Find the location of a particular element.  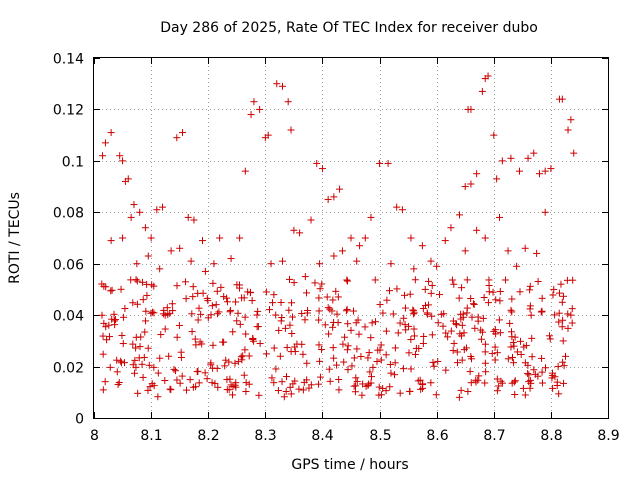

y-tick-label: 0.14 is located at coordinates (68, 60).